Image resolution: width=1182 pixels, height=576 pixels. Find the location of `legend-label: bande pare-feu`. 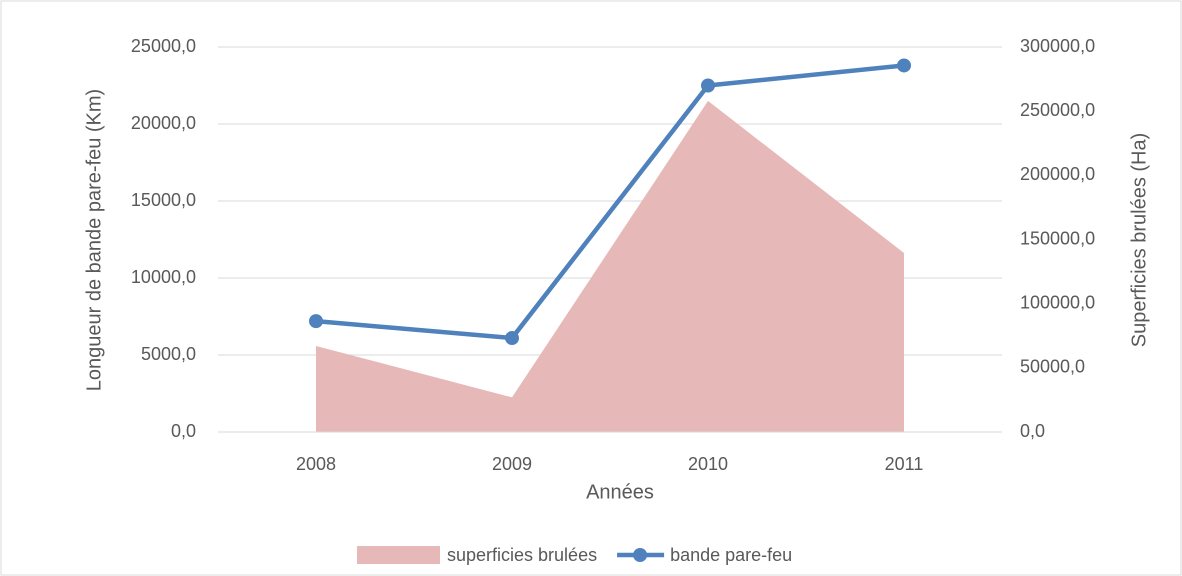

legend-label: bande pare-feu is located at coordinates (731, 555).